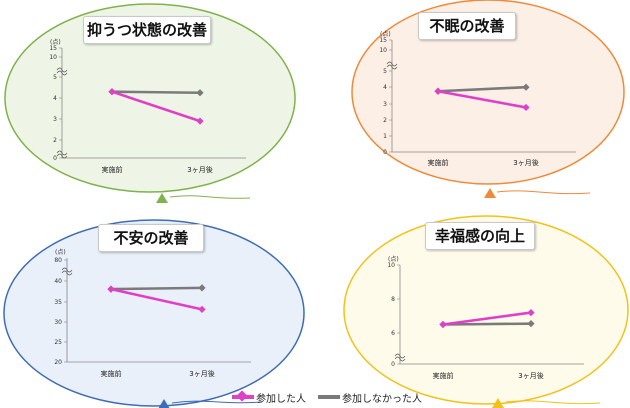 This screenshot has width=630, height=408. Describe the element at coordinates (487, 318) in the screenshot. I see `series-line-participated-happiness` at that location.